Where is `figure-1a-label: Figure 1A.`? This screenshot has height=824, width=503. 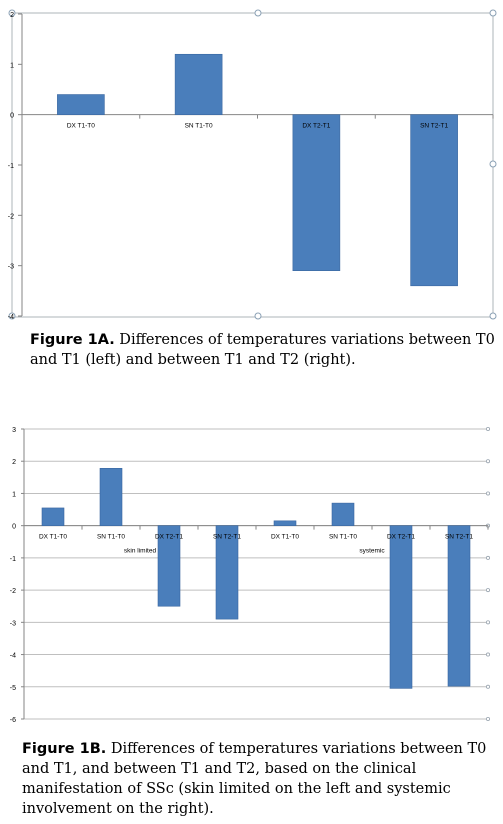
figure-1a-label: Figure 1A. is located at coordinates (72, 340).